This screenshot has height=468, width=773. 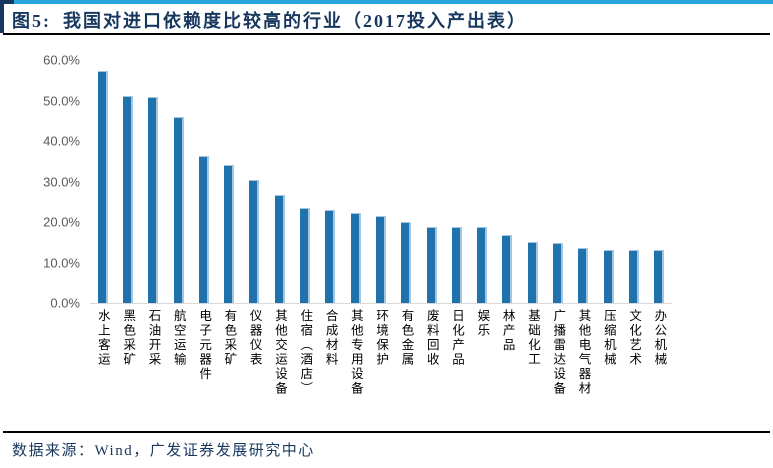 I want to click on category-slot: 废料回收, so click(x=431, y=338).